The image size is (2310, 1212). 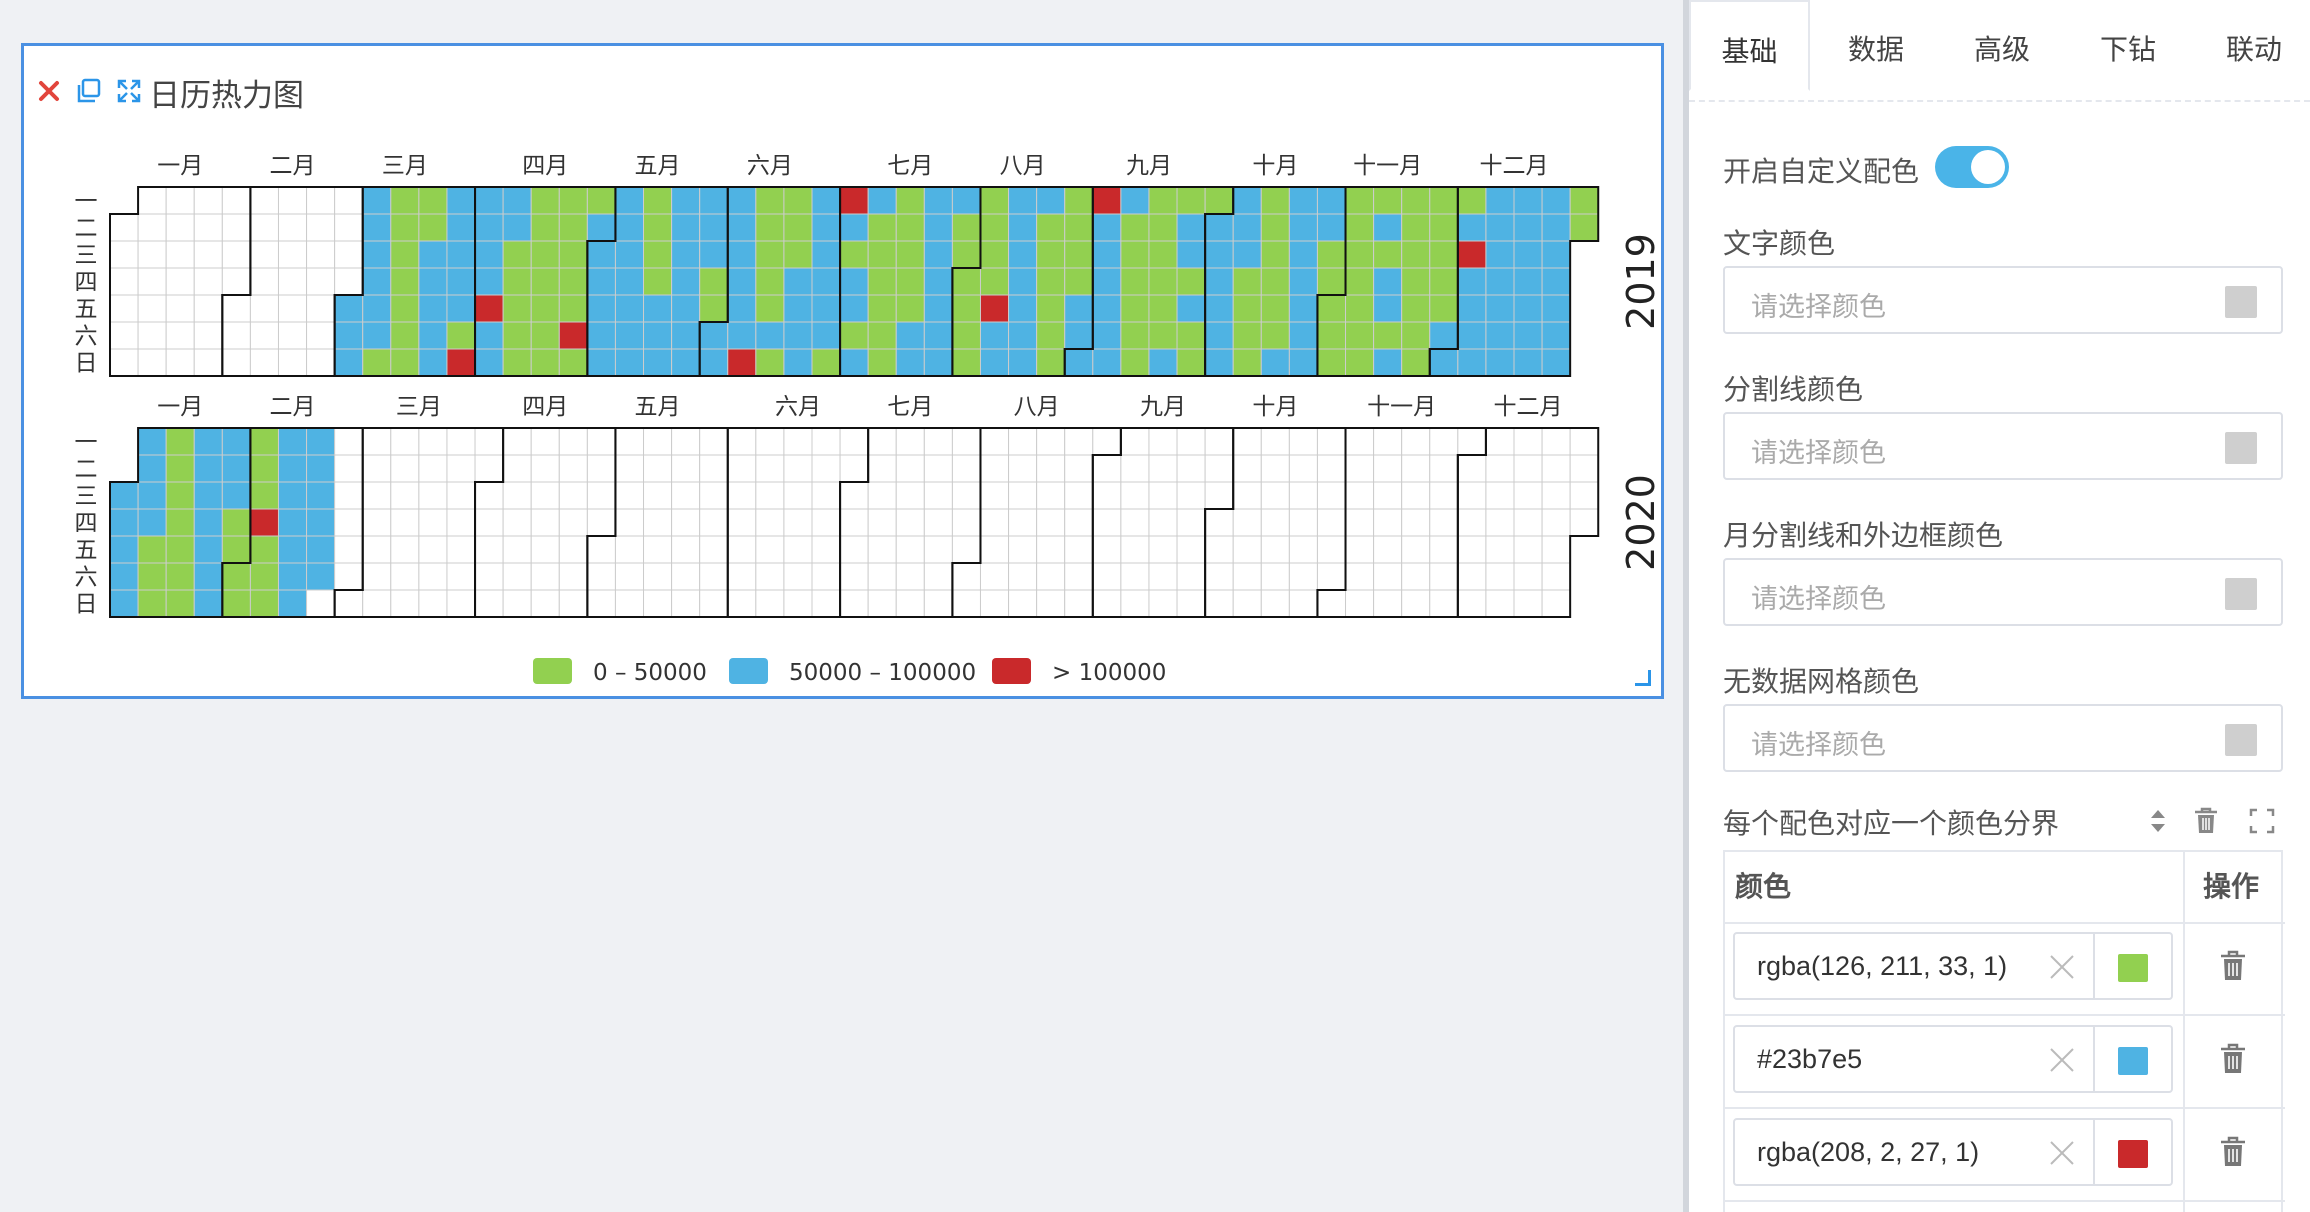 I want to click on divider-color-swatch, so click(x=2241, y=448).